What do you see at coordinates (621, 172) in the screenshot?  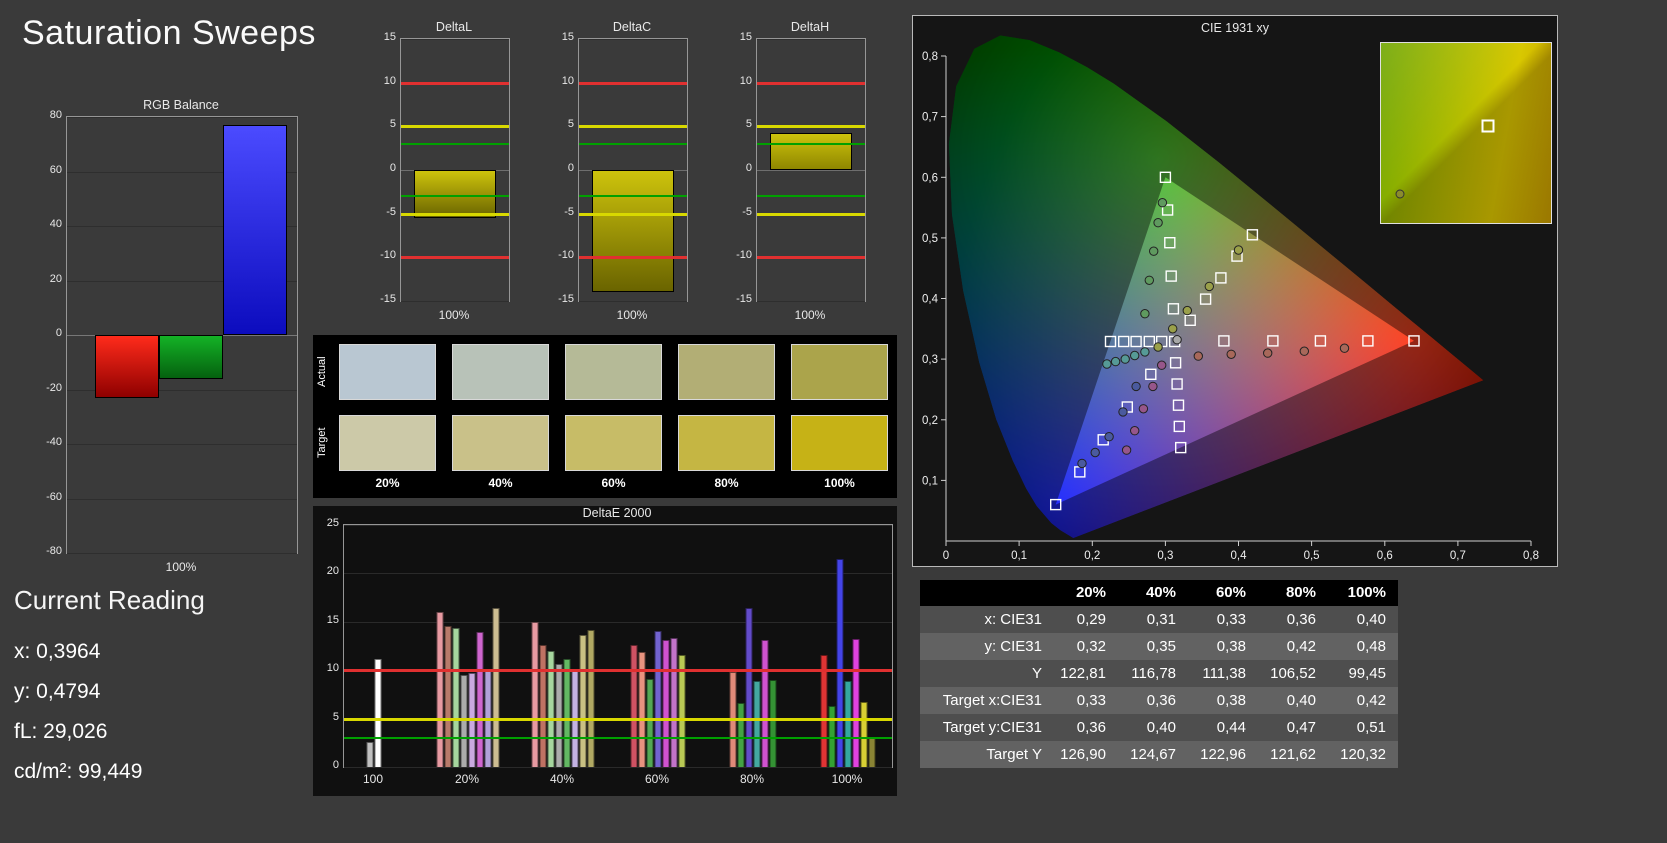 I see `delta-c-chart: DeltaC 15 10 5 0 -5 -10 -15 100%` at bounding box center [621, 172].